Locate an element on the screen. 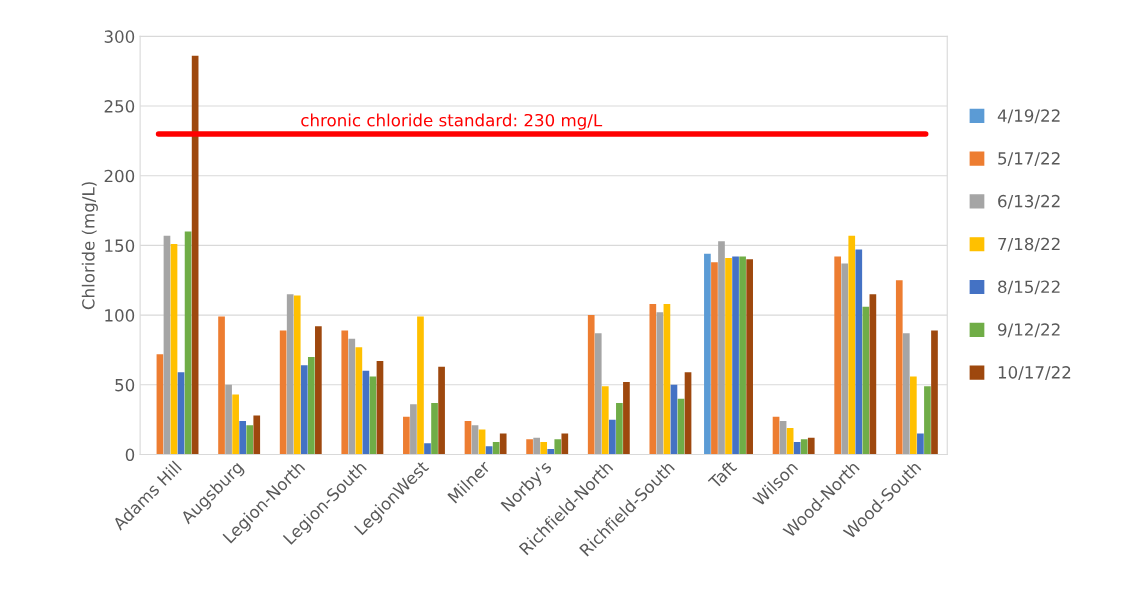 This screenshot has width=1121, height=606. legend-label: 8/15/22 is located at coordinates (1029, 287).